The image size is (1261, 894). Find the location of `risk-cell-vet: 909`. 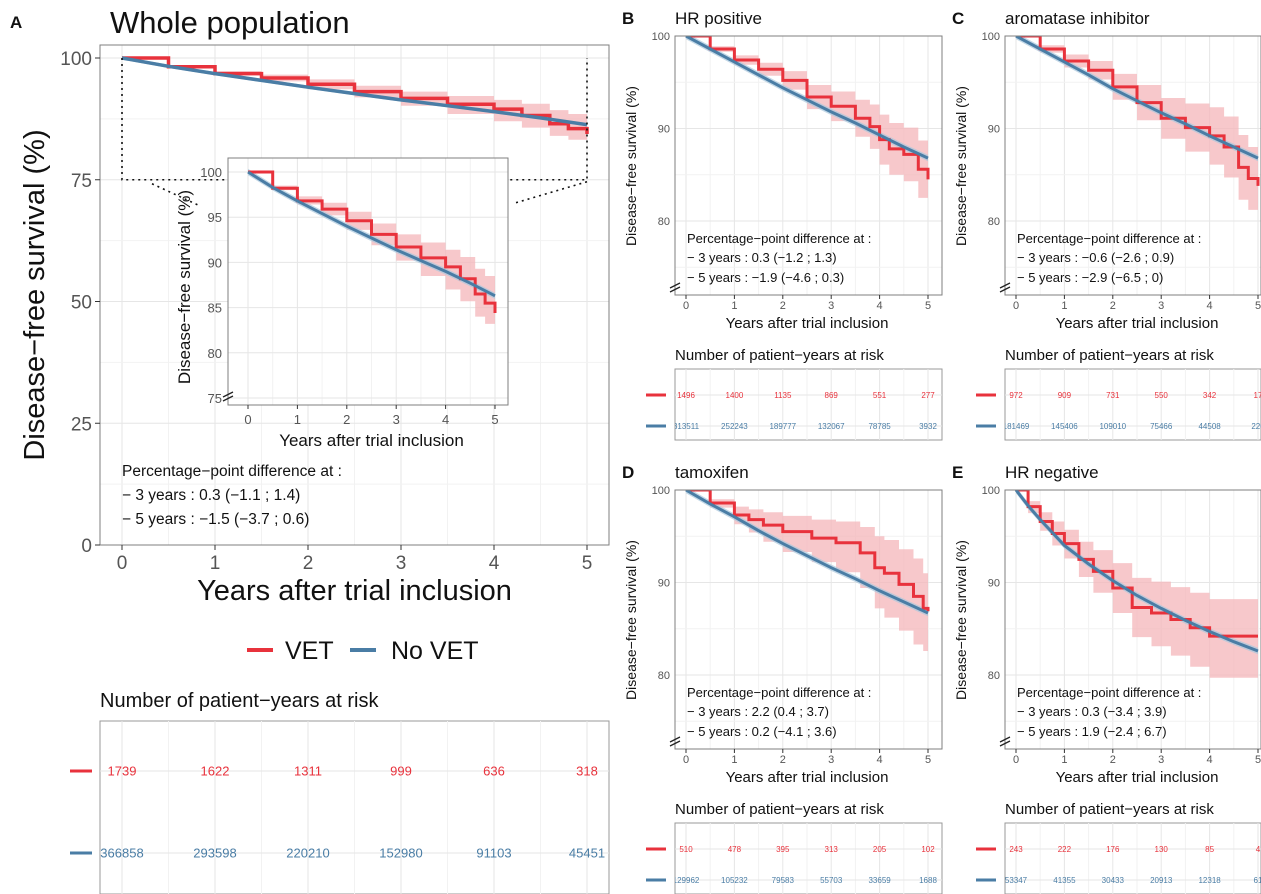

risk-cell-vet: 909 is located at coordinates (1065, 395).